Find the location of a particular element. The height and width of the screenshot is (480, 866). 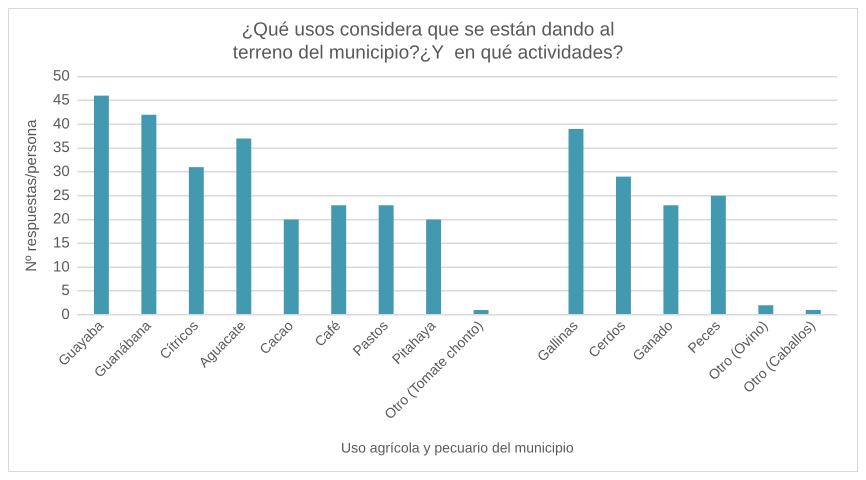

y-tick-label: 20 is located at coordinates (61, 219).